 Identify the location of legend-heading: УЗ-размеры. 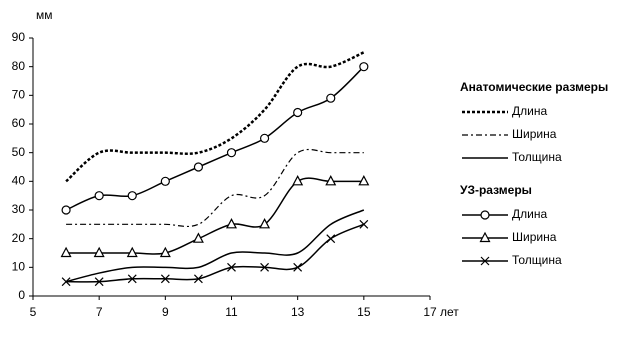
(496, 190).